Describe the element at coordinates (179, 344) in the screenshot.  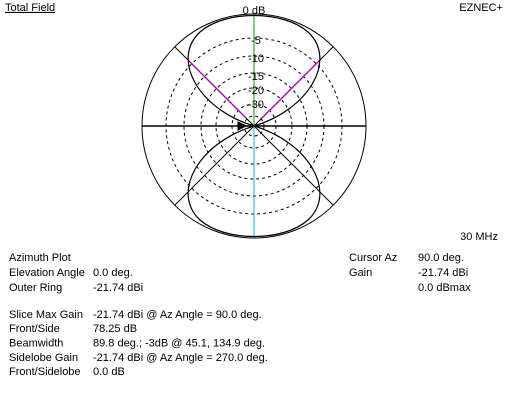
I see `row-value: 89.8 deg.; -3dB @ 45.1, 134.9 deg.` at that location.